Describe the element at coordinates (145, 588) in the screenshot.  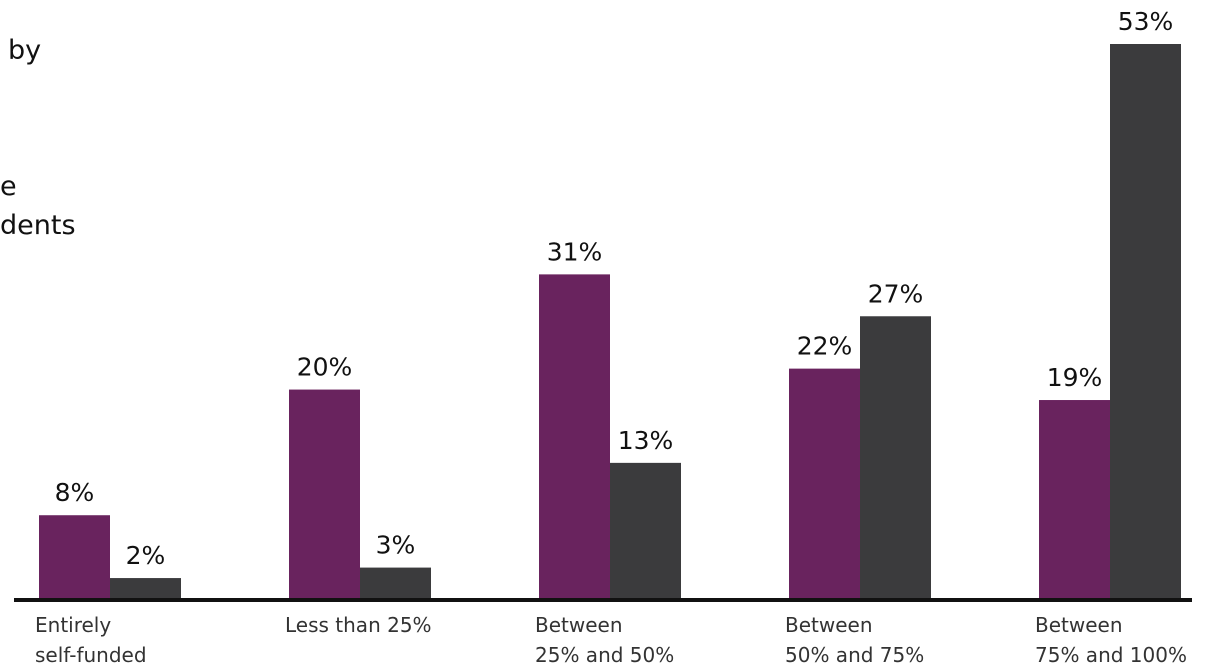
I see `bar-series2-cat1` at that location.